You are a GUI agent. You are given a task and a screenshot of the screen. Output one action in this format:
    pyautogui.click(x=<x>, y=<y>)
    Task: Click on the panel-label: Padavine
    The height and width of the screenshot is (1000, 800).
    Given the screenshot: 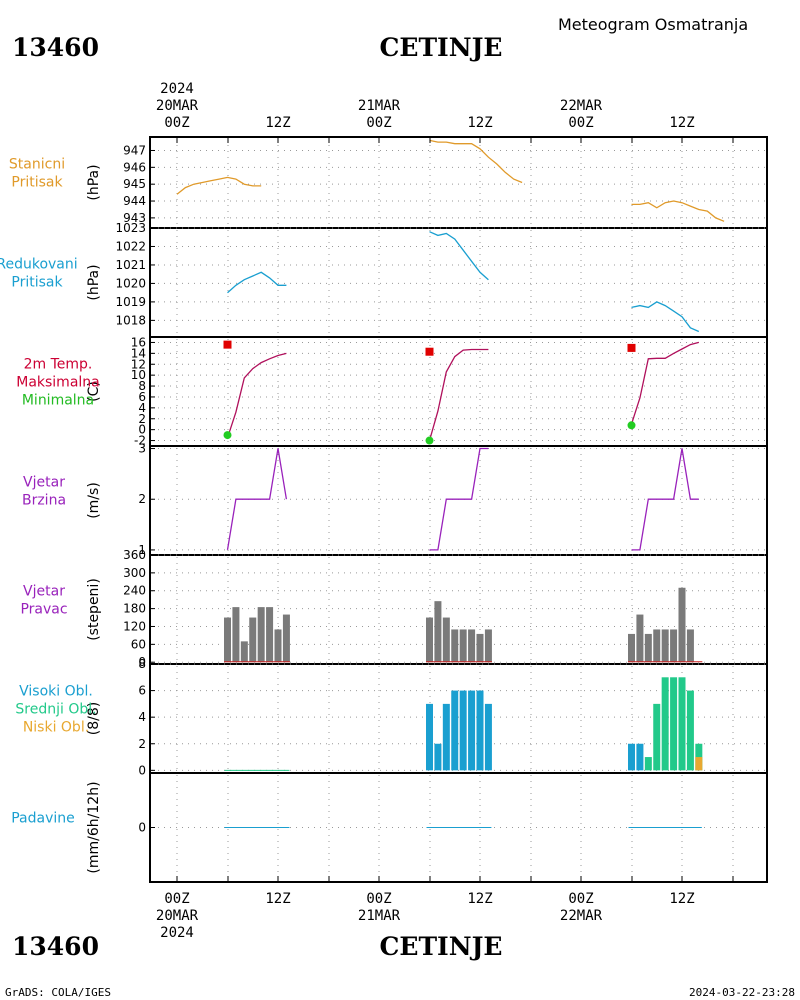 What is the action you would take?
    pyautogui.click(x=43, y=819)
    